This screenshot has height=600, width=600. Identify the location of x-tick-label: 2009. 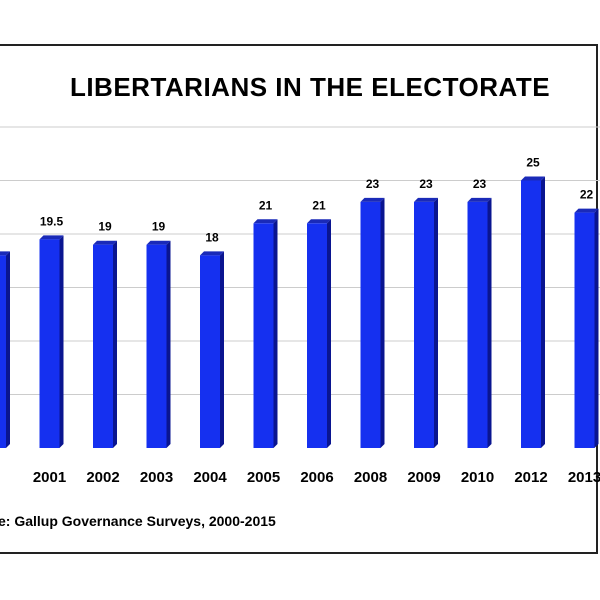
(423, 477).